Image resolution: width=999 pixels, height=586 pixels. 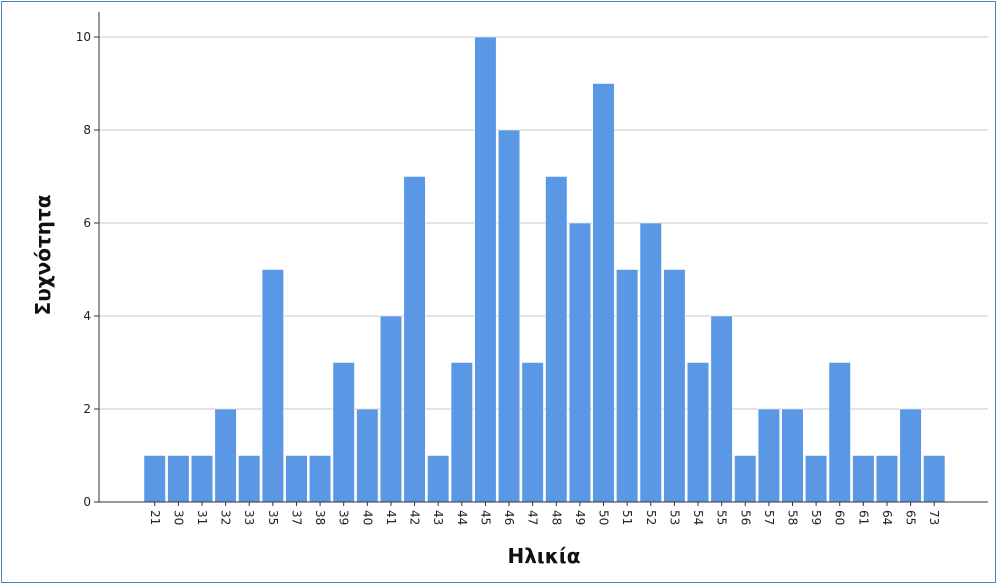 What do you see at coordinates (296, 517) in the screenshot?
I see `x-tick-label-37: 37` at bounding box center [296, 517].